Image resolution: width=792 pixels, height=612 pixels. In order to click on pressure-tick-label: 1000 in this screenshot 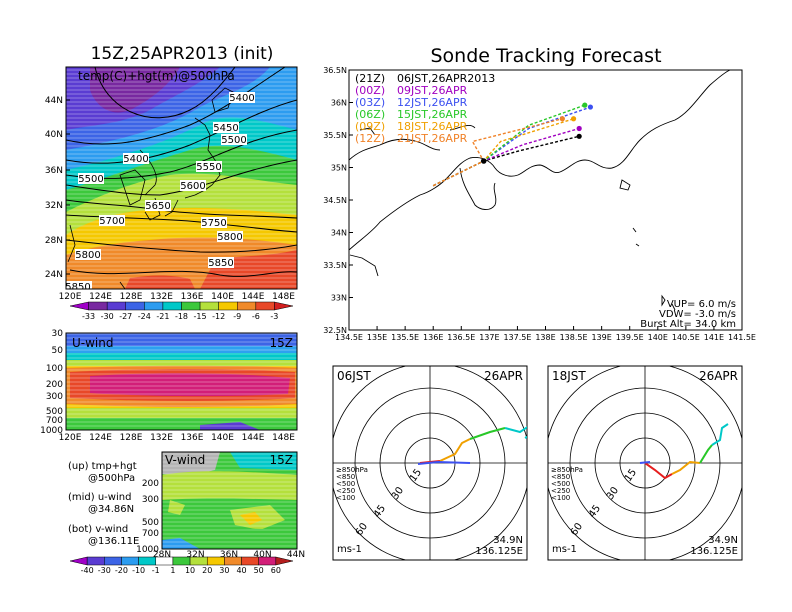, I will do `click(147, 550)`.